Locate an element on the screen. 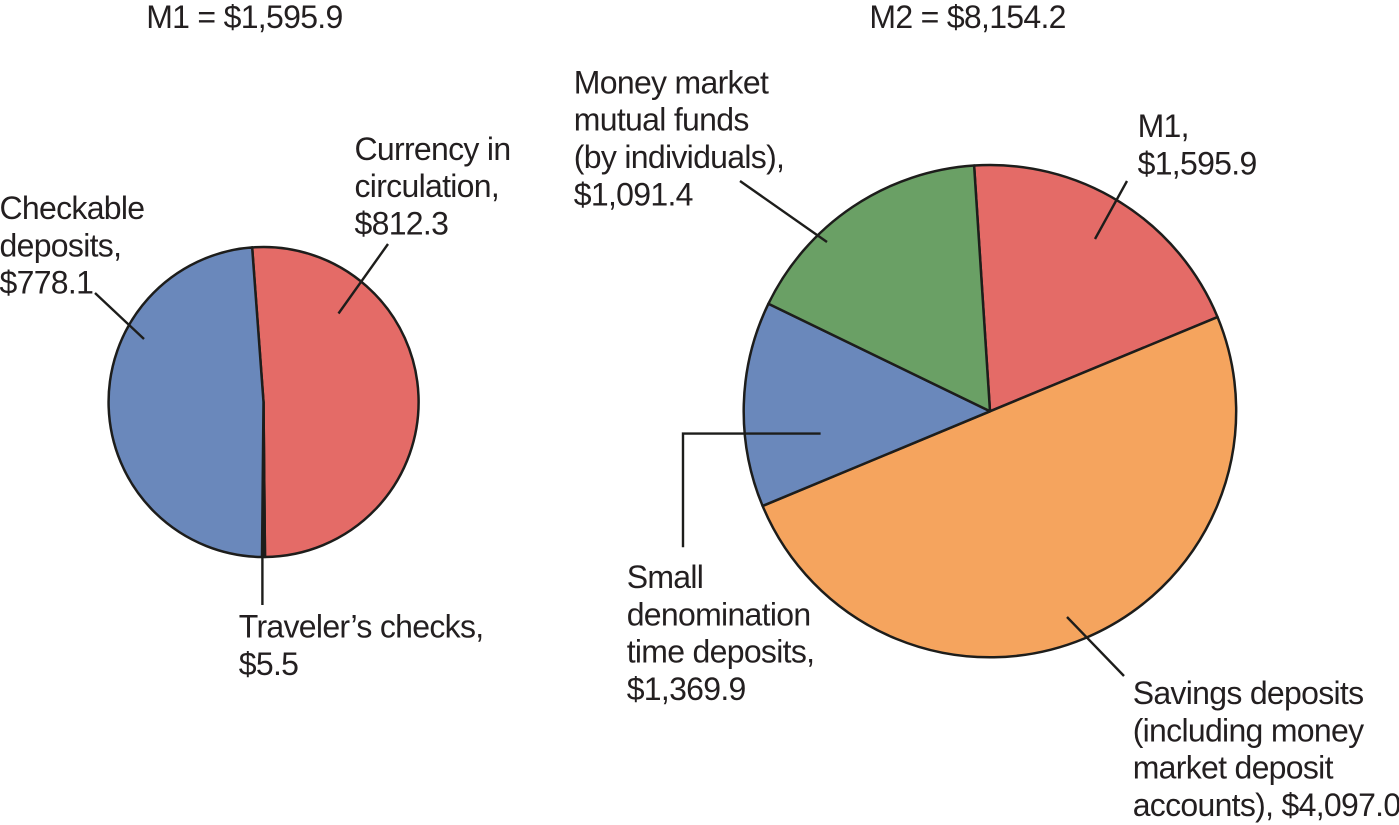 This screenshot has width=1399, height=825. svg-text: time deposits, is located at coordinates (721, 652).